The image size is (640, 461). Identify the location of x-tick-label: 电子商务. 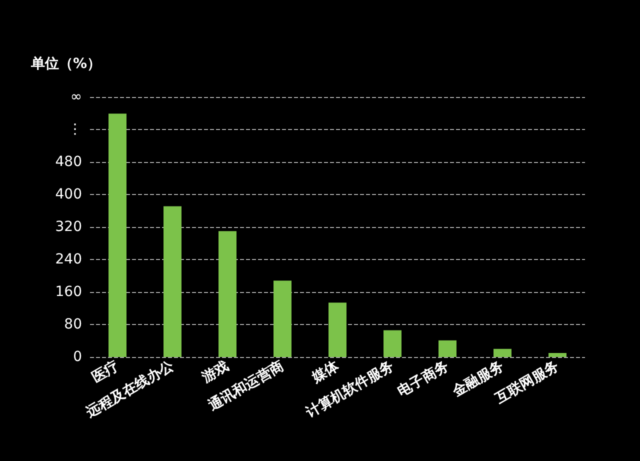
(423, 378).